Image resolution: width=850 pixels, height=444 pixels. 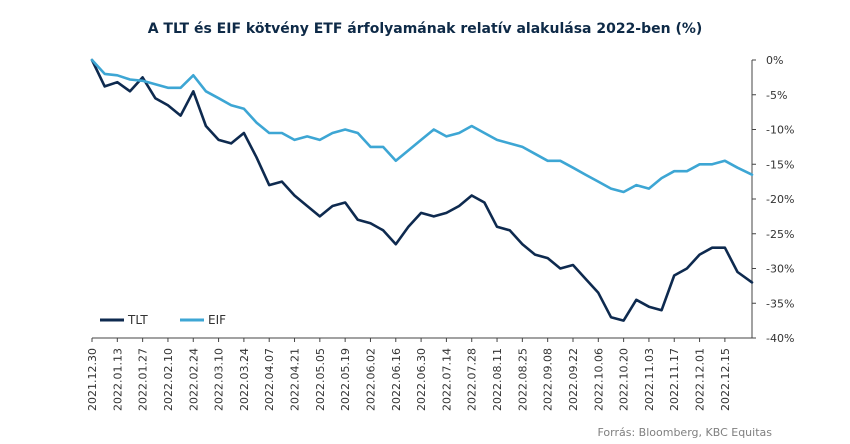 I want to click on x-tick-label: 2022.06.02, so click(x=370, y=379).